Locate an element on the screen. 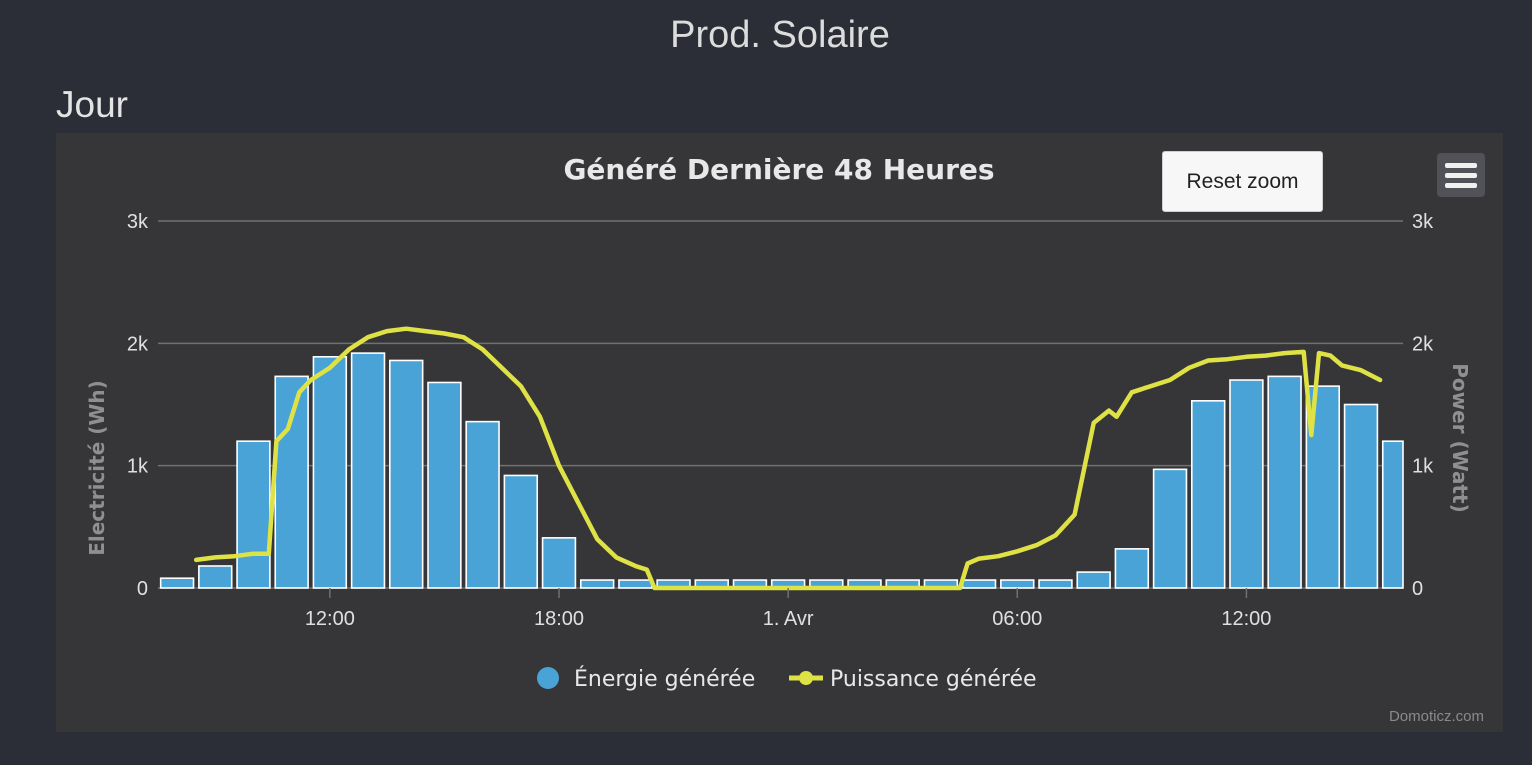 This screenshot has height=765, width=1532. y-axis-left-label: Electricité (Wh) is located at coordinates (97, 468).